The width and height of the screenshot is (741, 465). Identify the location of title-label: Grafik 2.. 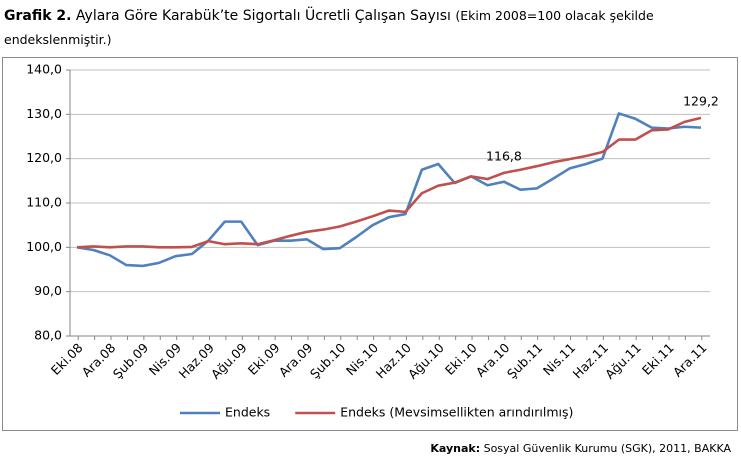
(38, 16).